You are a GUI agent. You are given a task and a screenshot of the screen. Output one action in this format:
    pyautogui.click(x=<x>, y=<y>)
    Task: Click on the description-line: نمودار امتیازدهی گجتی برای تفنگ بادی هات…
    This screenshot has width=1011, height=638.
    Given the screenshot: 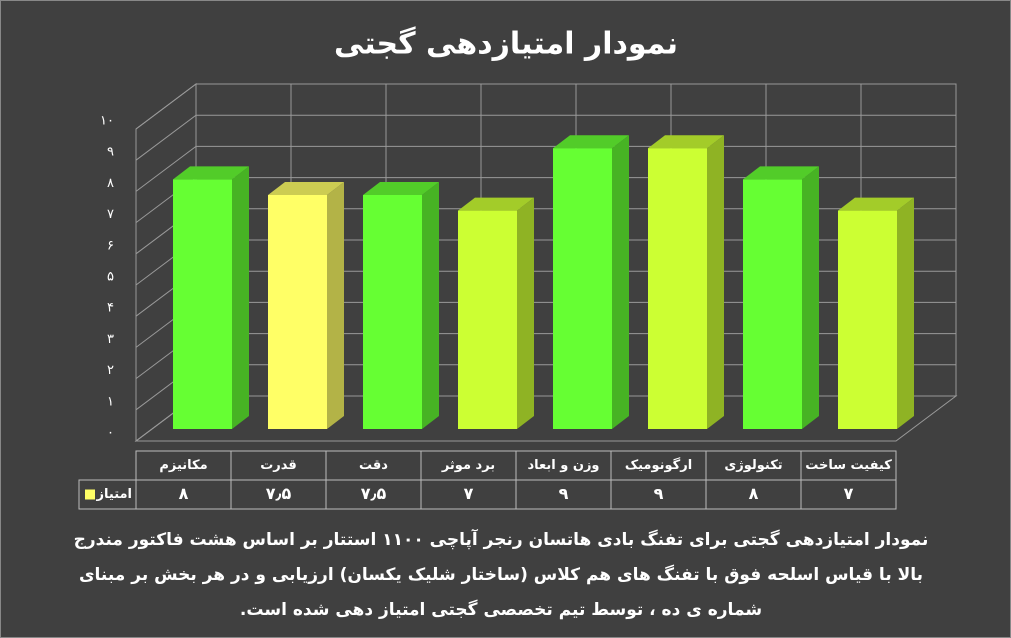 What is the action you would take?
    pyautogui.click(x=501, y=540)
    